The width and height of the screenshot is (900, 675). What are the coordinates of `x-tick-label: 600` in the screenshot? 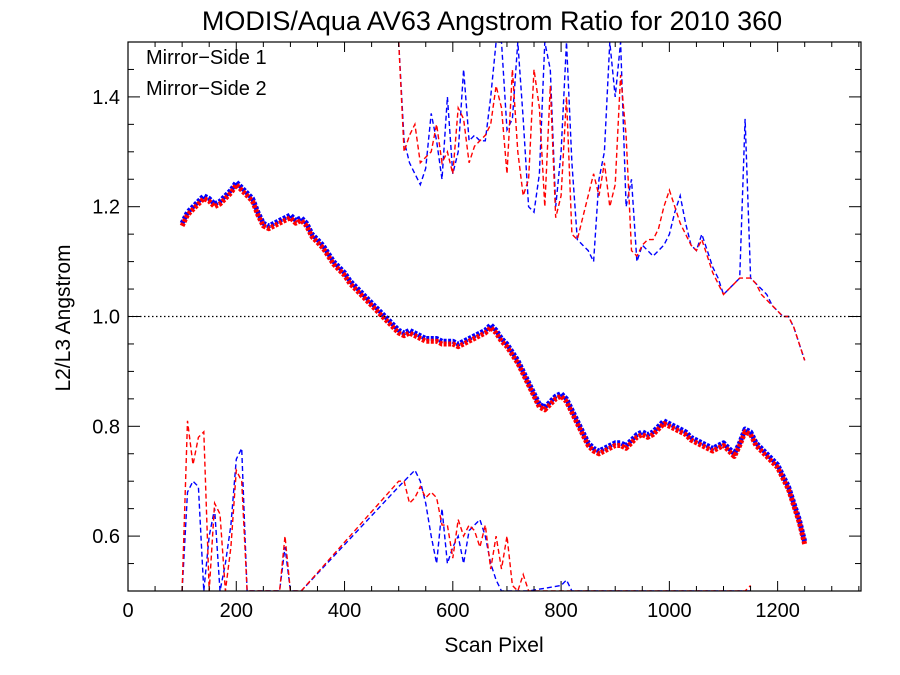 It's located at (452, 611).